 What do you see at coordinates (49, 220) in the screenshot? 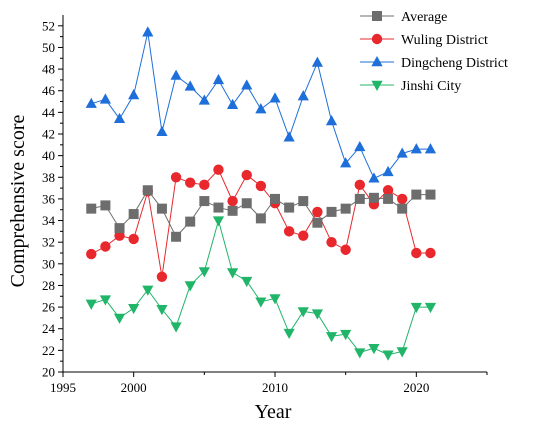
I see `y-tick-label: 34` at bounding box center [49, 220].